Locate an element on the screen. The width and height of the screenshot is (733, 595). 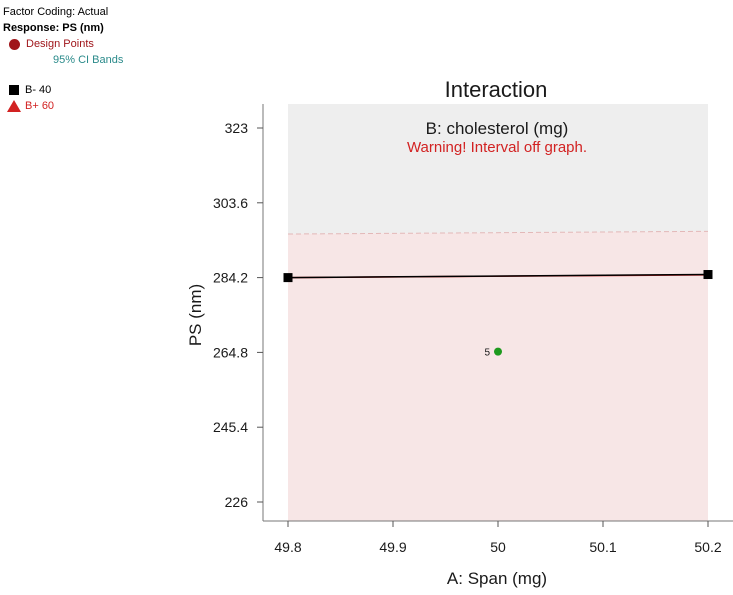
b-low-label: B- 40 is located at coordinates (38, 90).